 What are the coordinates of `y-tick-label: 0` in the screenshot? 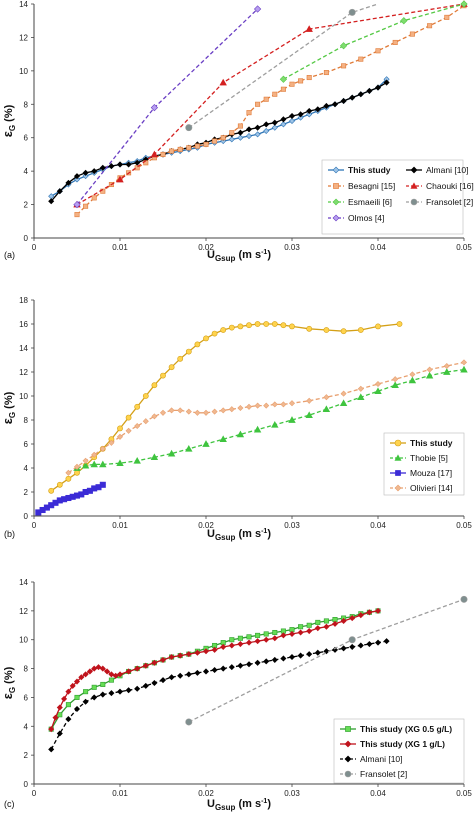 It's located at (26, 784).